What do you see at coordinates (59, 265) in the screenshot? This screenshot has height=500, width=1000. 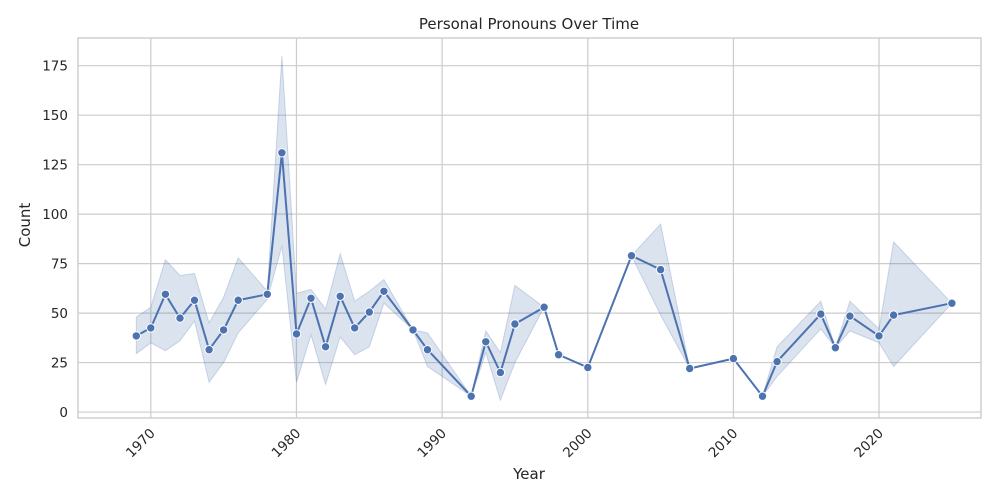 I see `y-tick-label: 75` at bounding box center [59, 265].